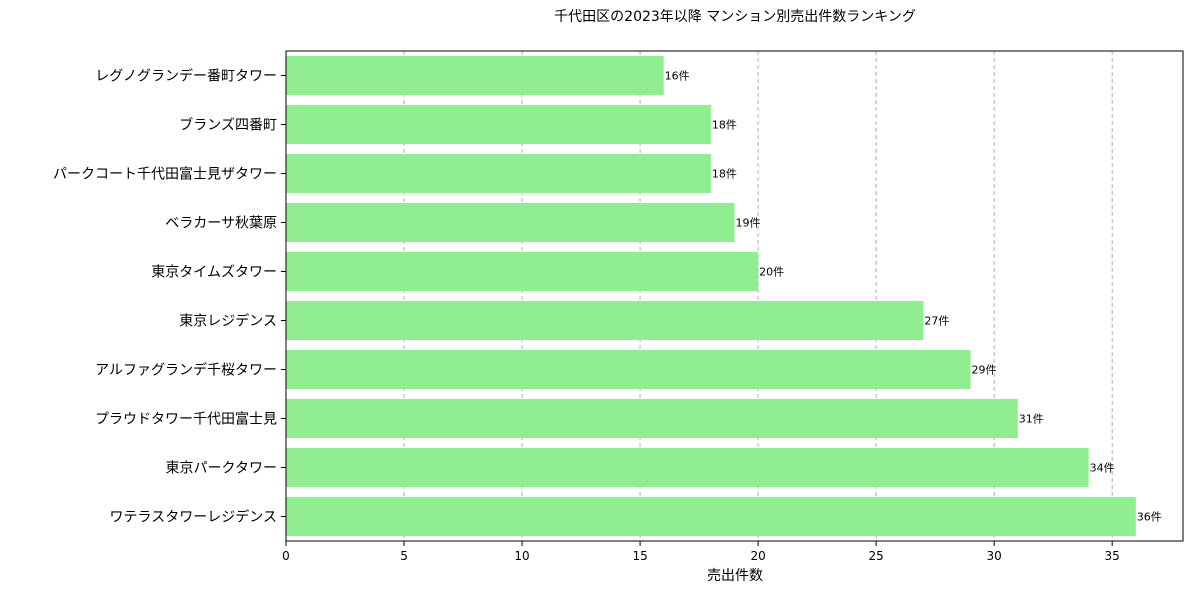 The image size is (1193, 593). Describe the element at coordinates (984, 370) in the screenshot. I see `bar-value-label: 29件` at that location.